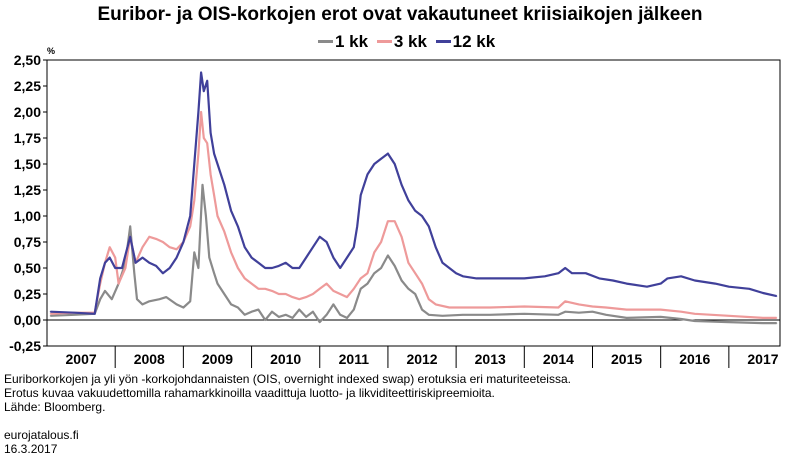 The image size is (800, 463). I want to click on legend-item-12kk: 12 kk, so click(465, 42).